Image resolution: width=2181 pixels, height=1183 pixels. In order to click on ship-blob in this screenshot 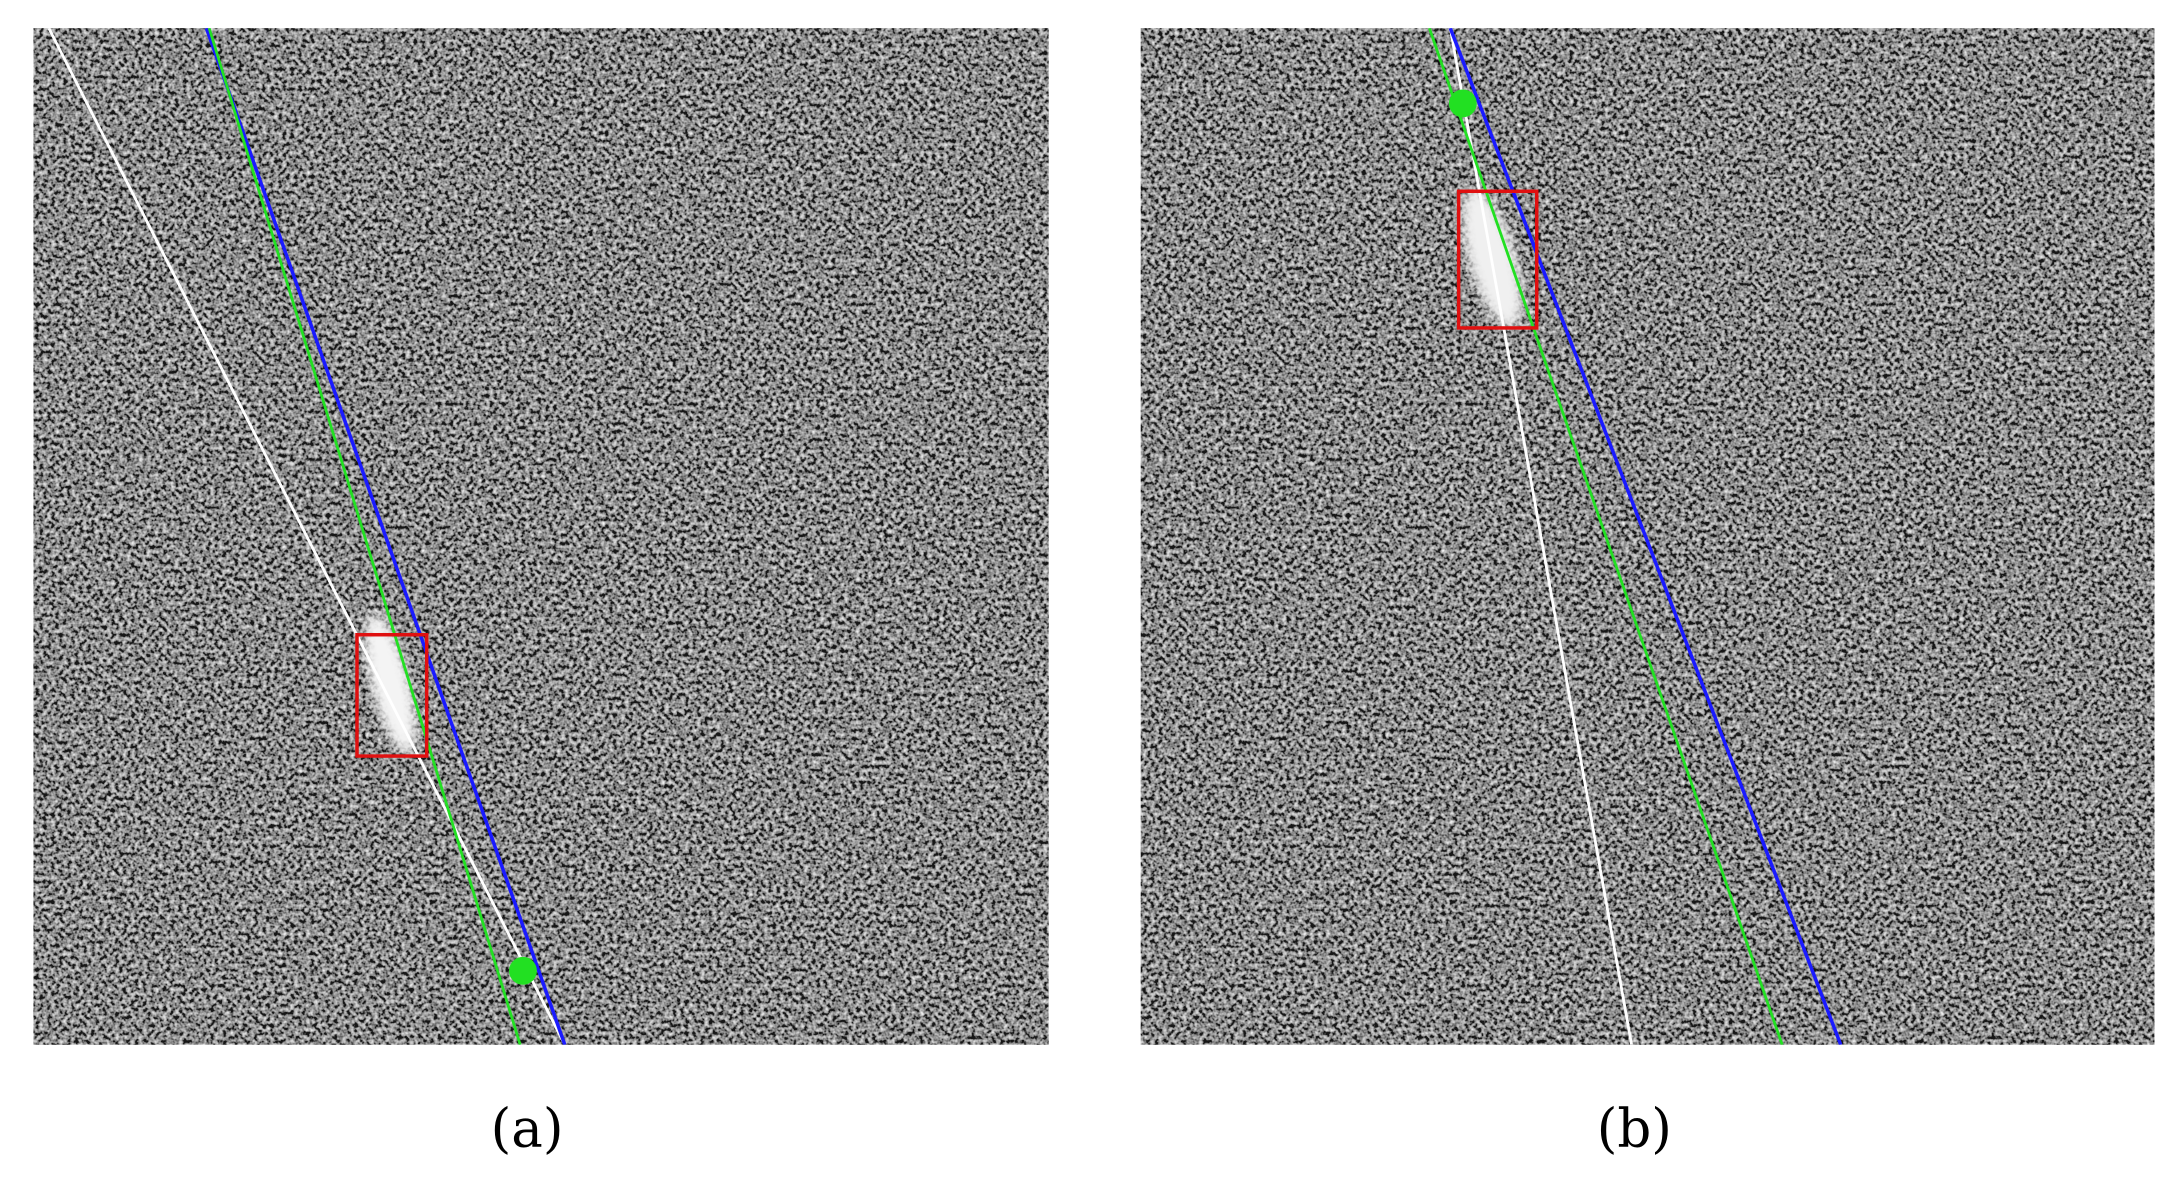, I will do `click(390, 684)`.